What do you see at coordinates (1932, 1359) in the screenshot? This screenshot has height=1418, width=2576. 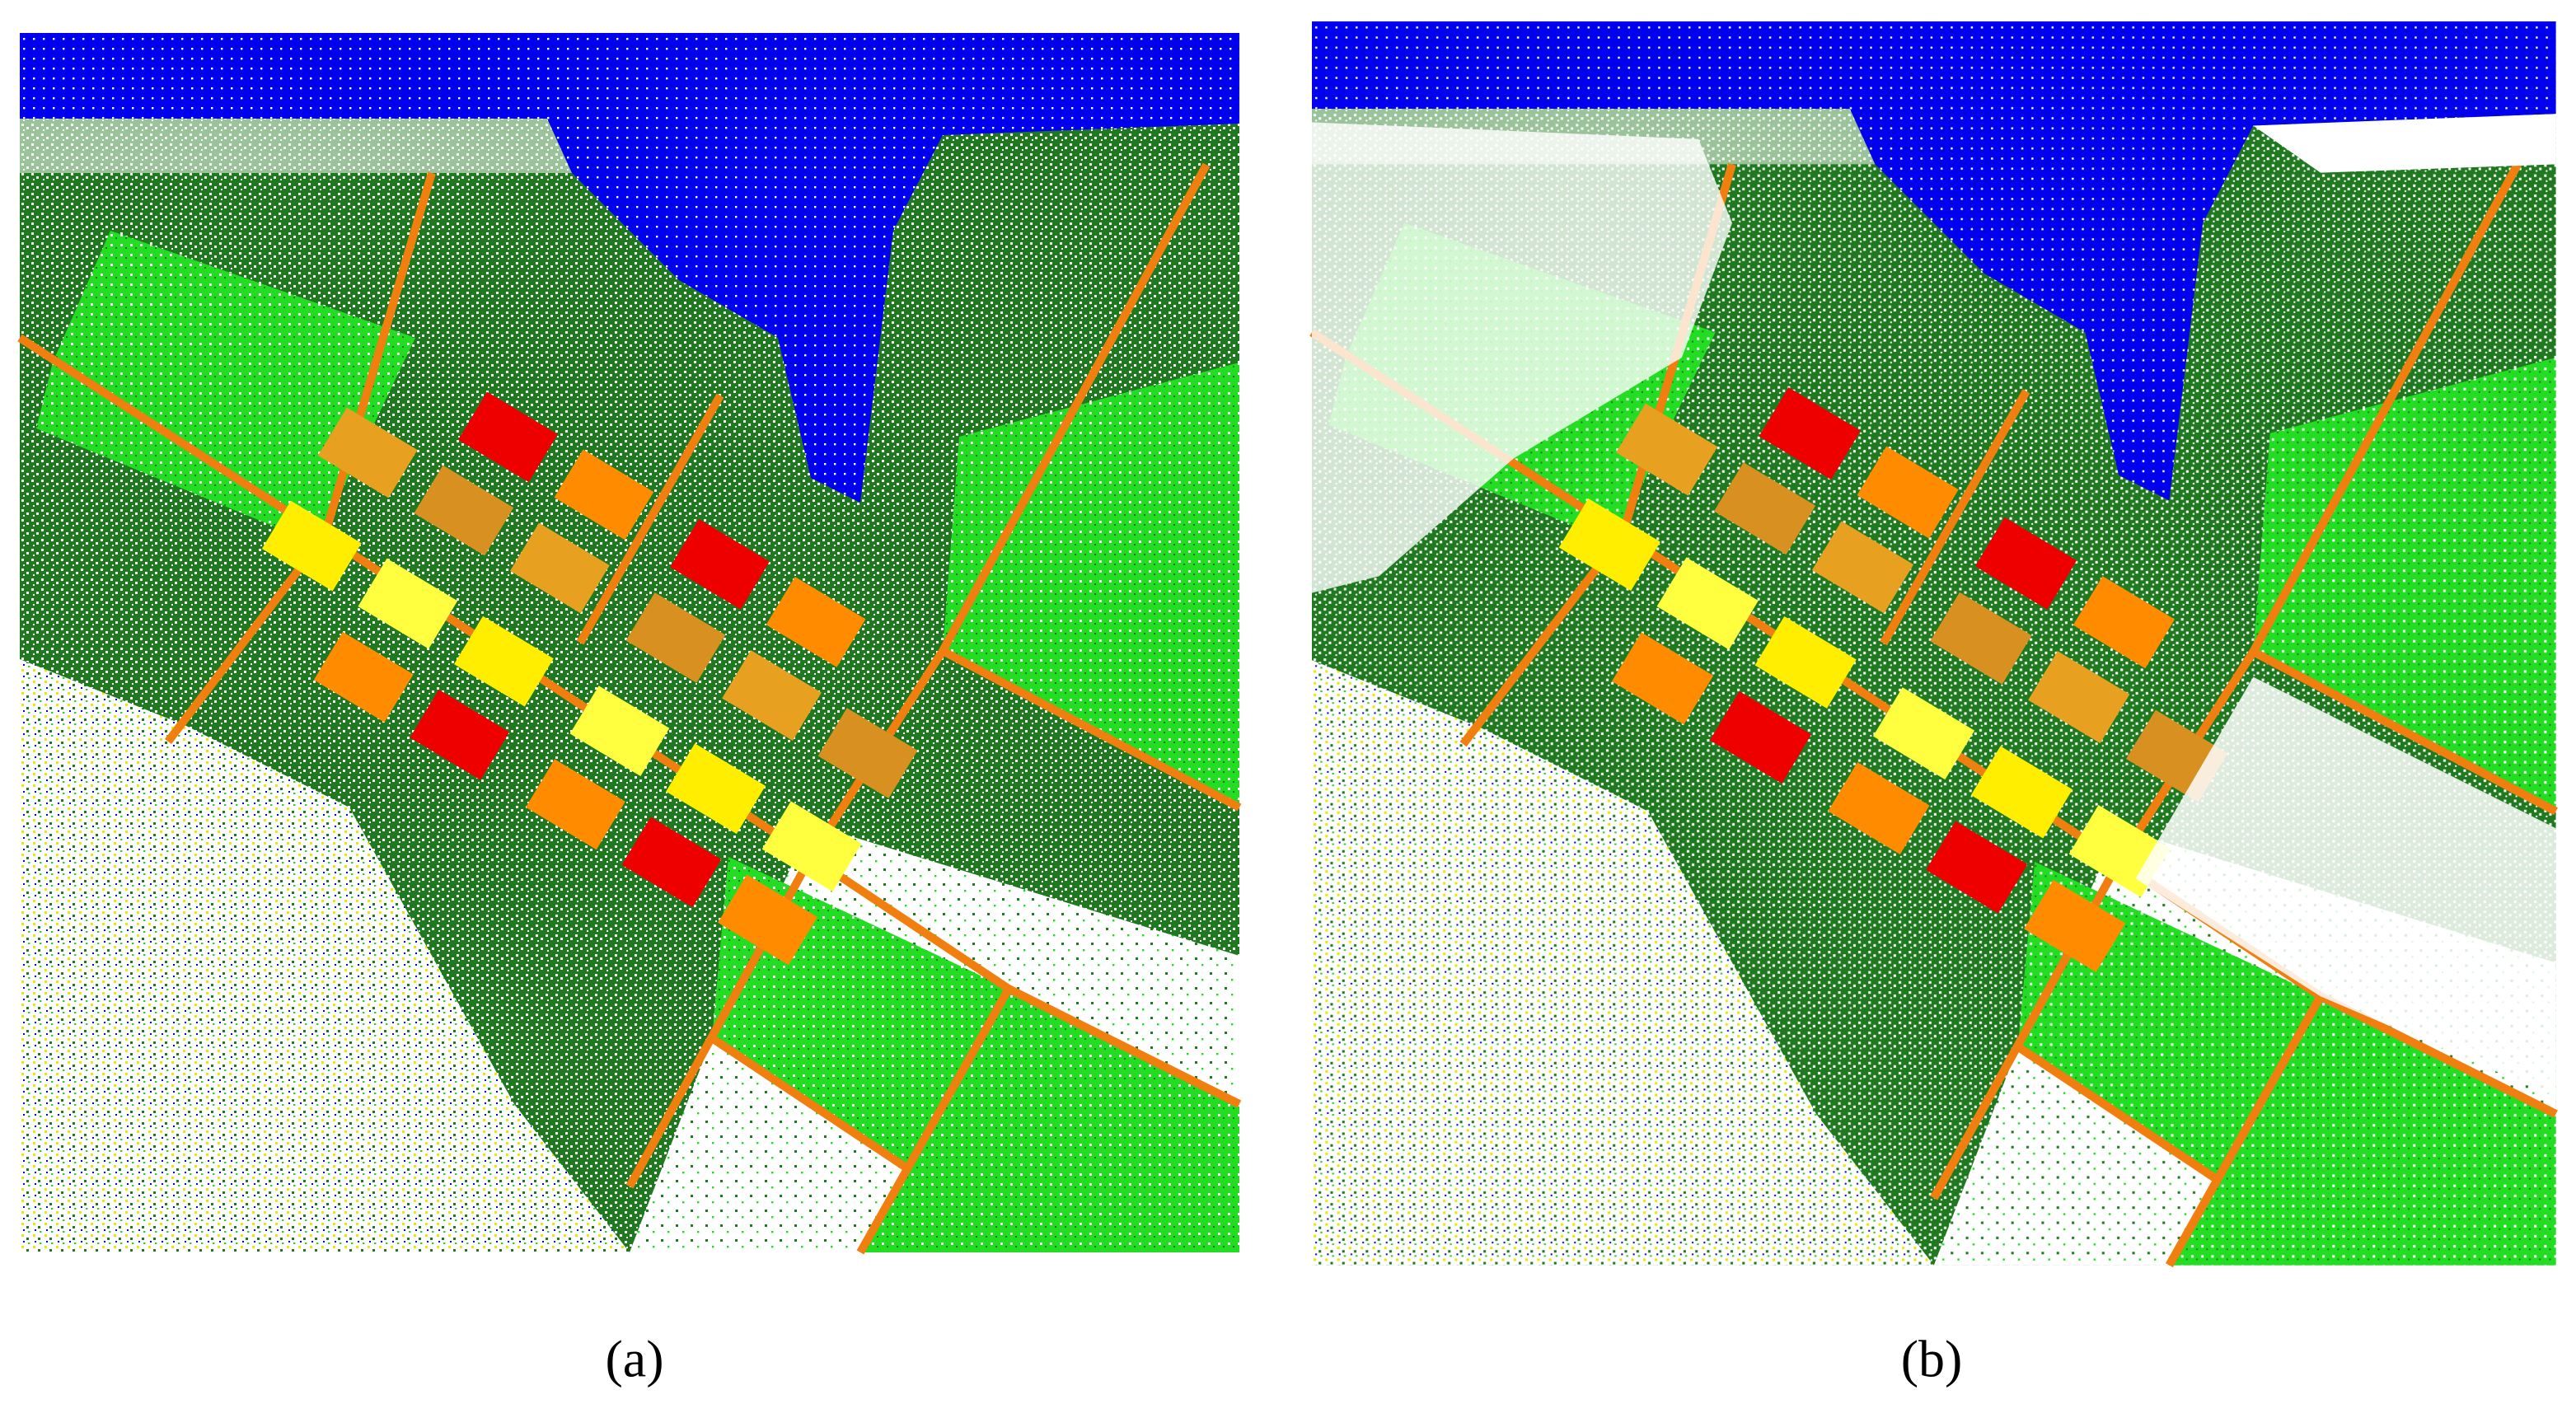 I see `panel-label: (b)` at bounding box center [1932, 1359].